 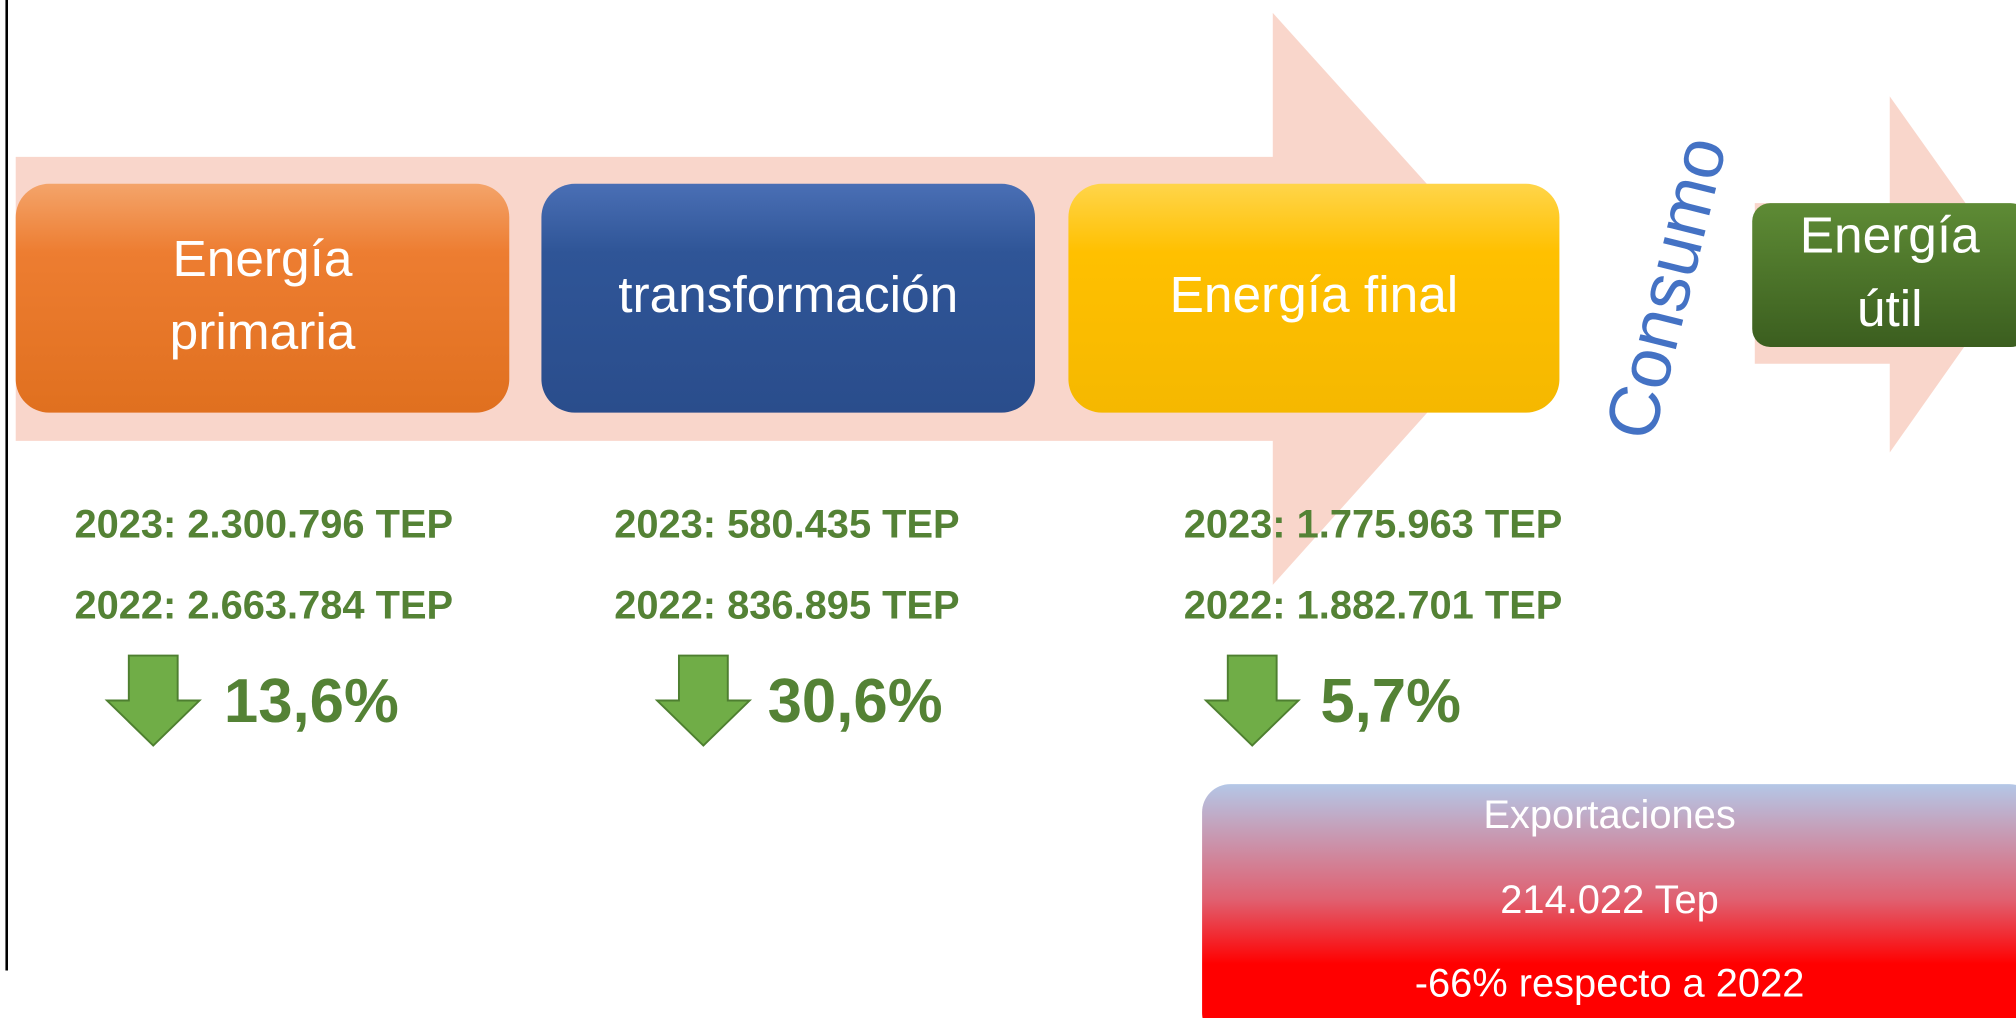 What do you see at coordinates (1373, 606) in the screenshot?
I see `stat-2022: 2022: 1.882.701 TEP` at bounding box center [1373, 606].